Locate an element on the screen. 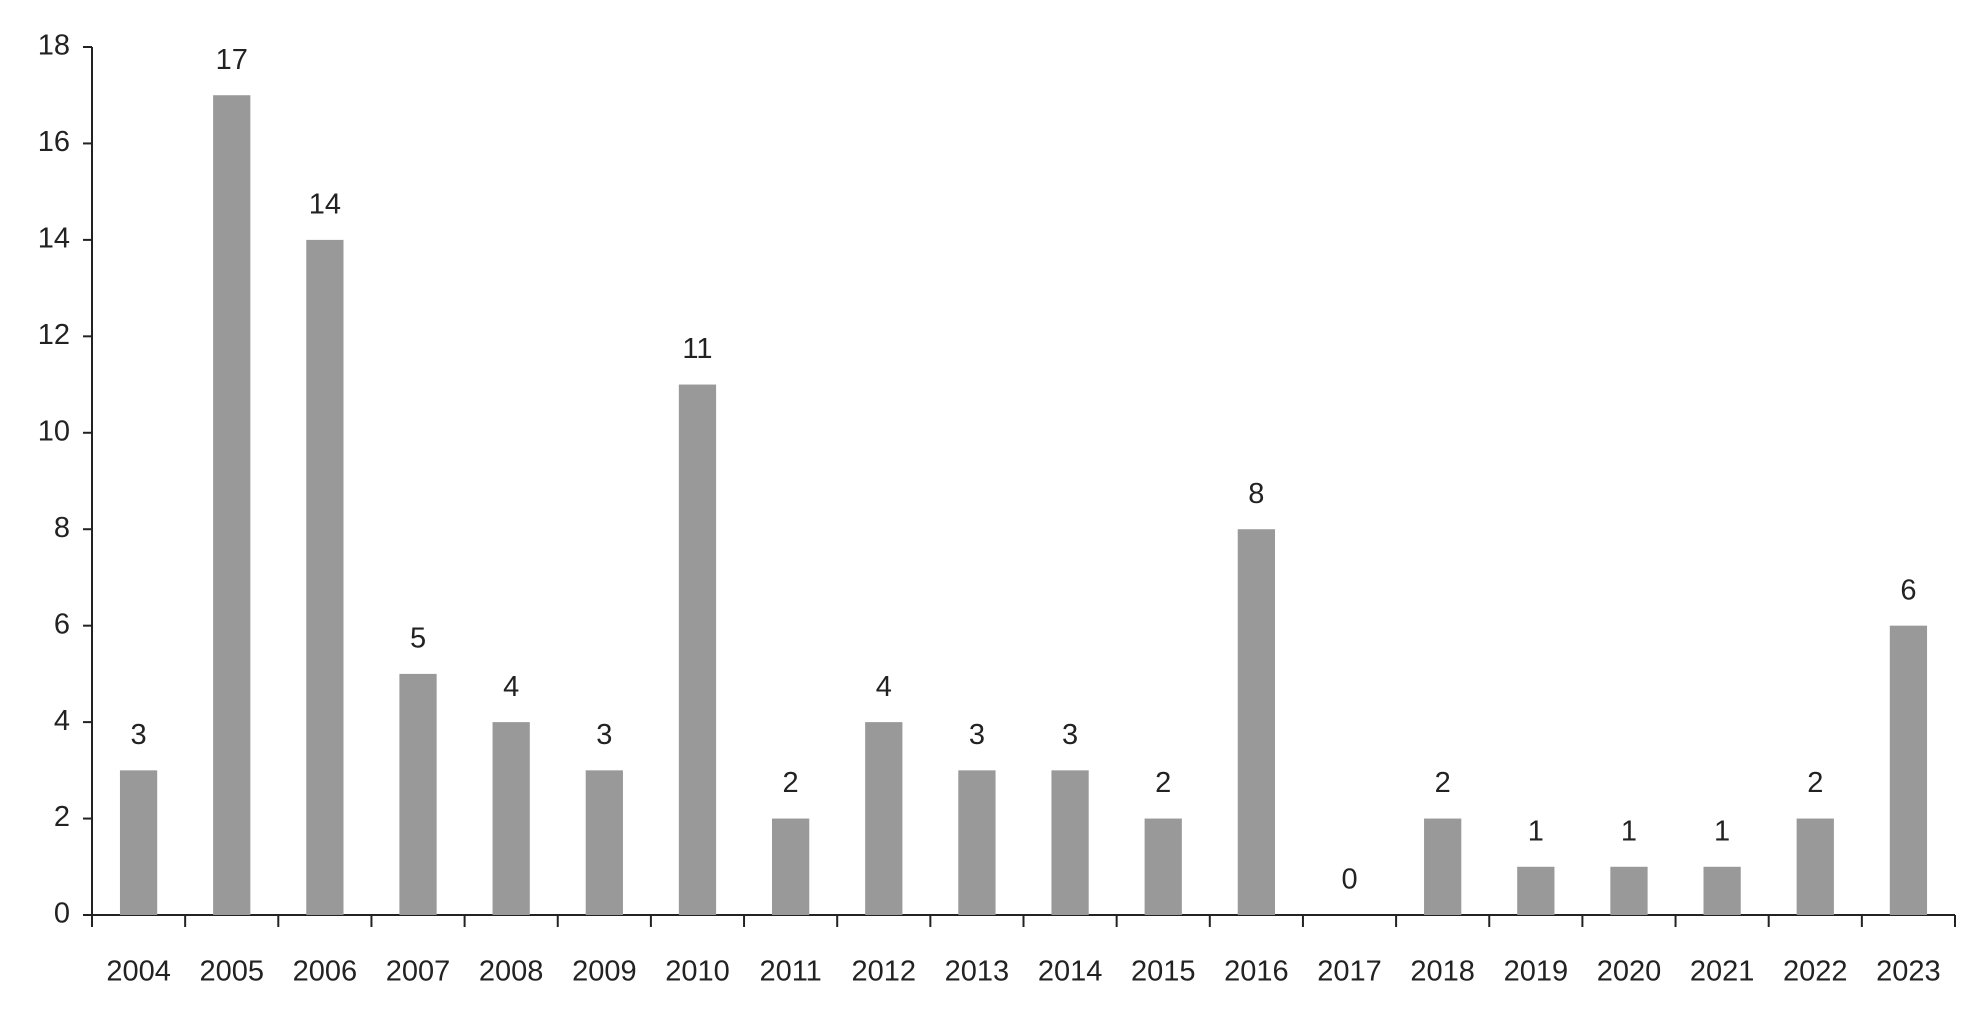 The height and width of the screenshot is (1010, 1972). x-tick-label: 2006 is located at coordinates (325, 972).